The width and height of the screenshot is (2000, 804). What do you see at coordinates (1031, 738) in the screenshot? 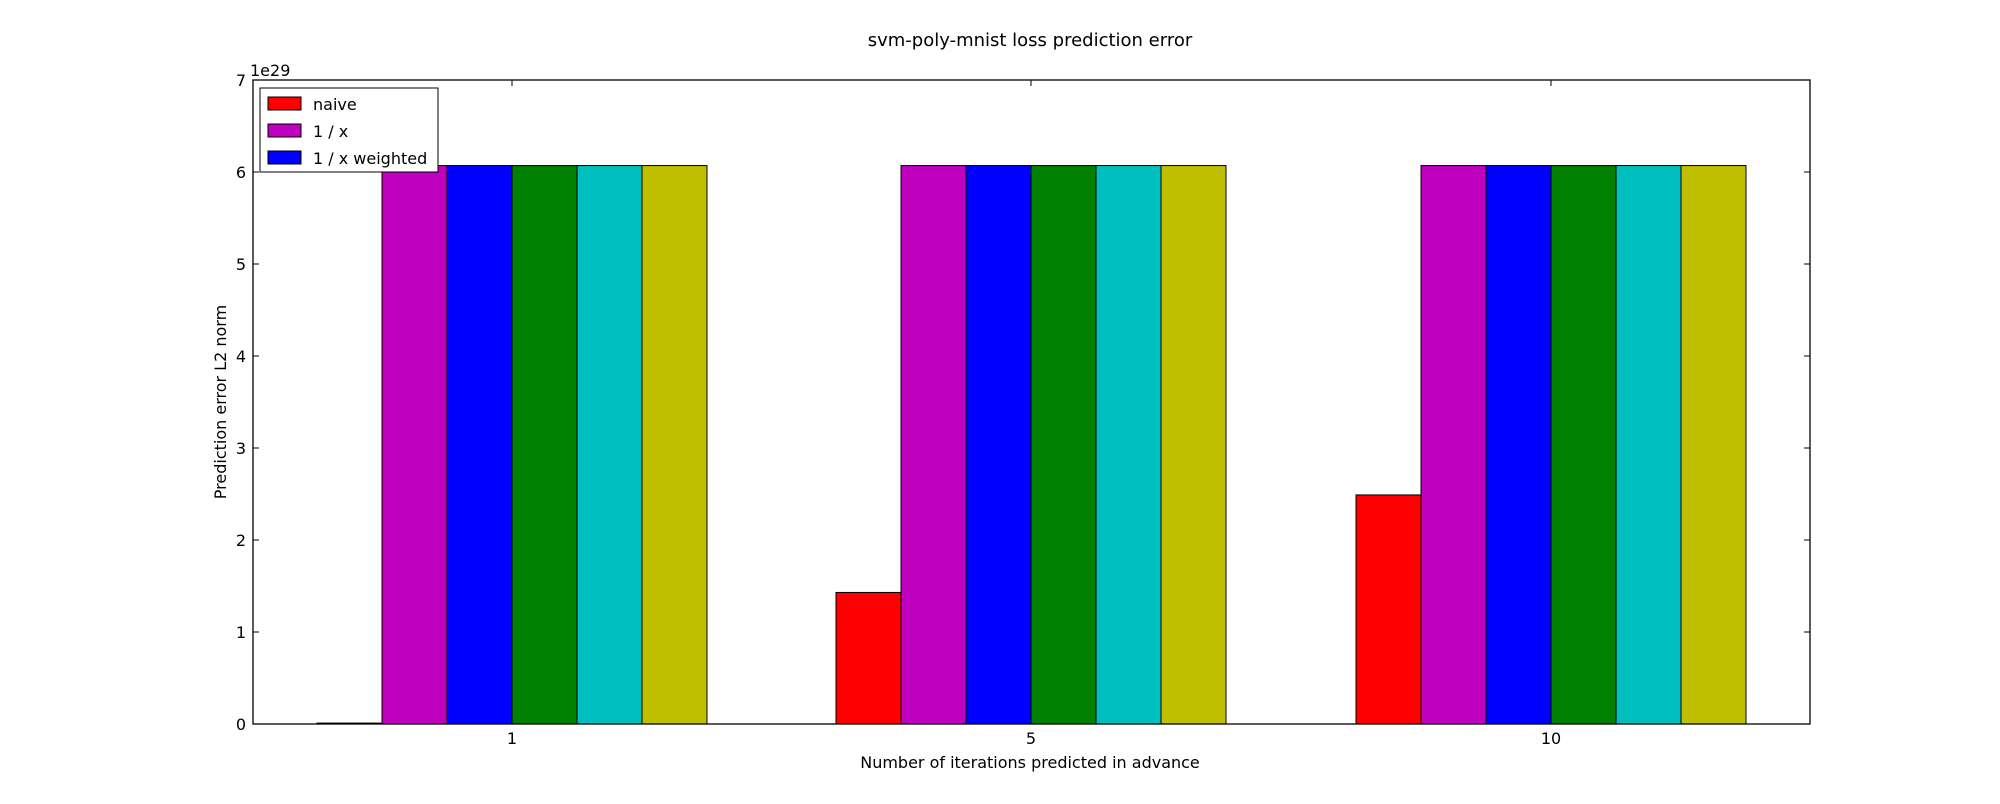
I see `x-tick-label: 5` at bounding box center [1031, 738].